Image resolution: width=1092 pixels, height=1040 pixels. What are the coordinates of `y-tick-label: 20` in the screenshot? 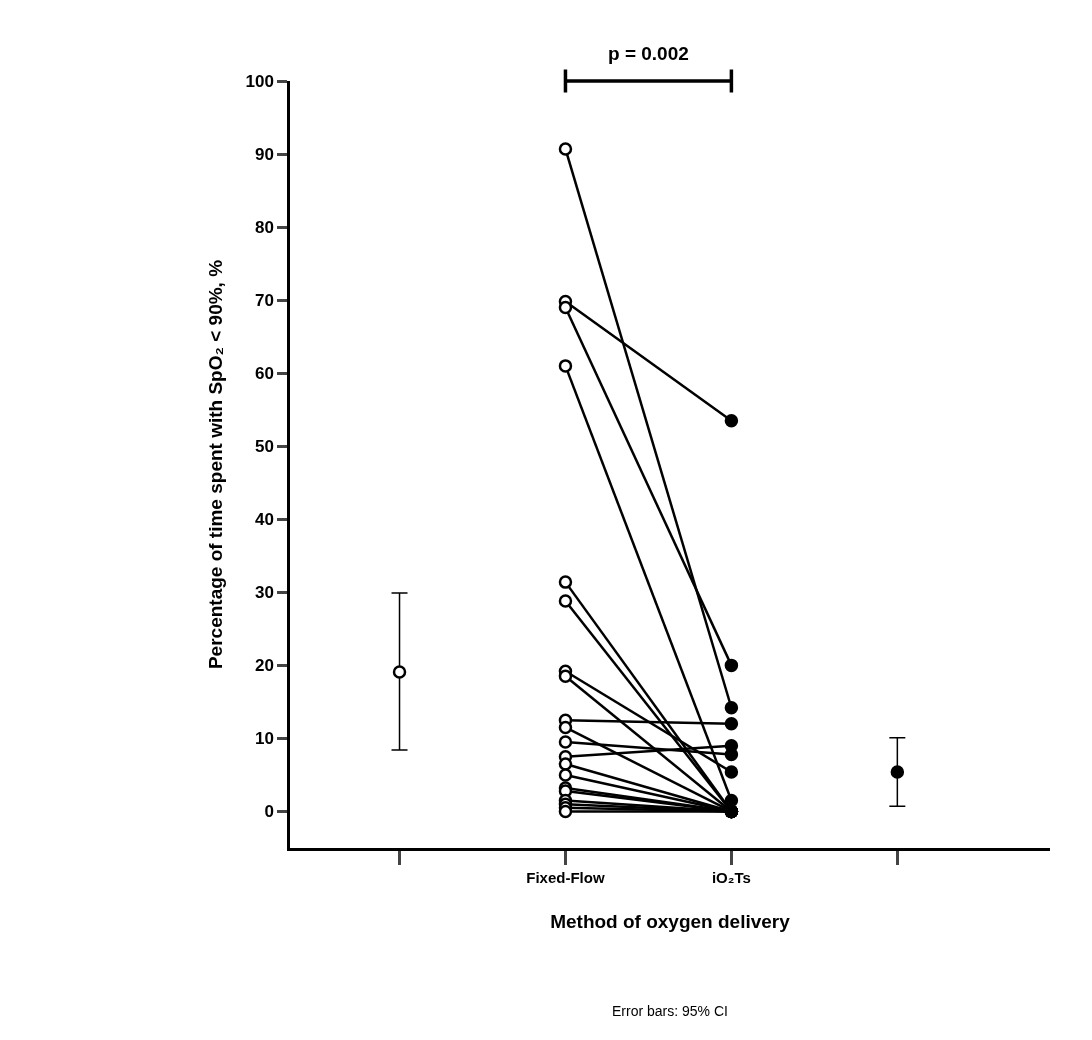 It's located at (264, 666).